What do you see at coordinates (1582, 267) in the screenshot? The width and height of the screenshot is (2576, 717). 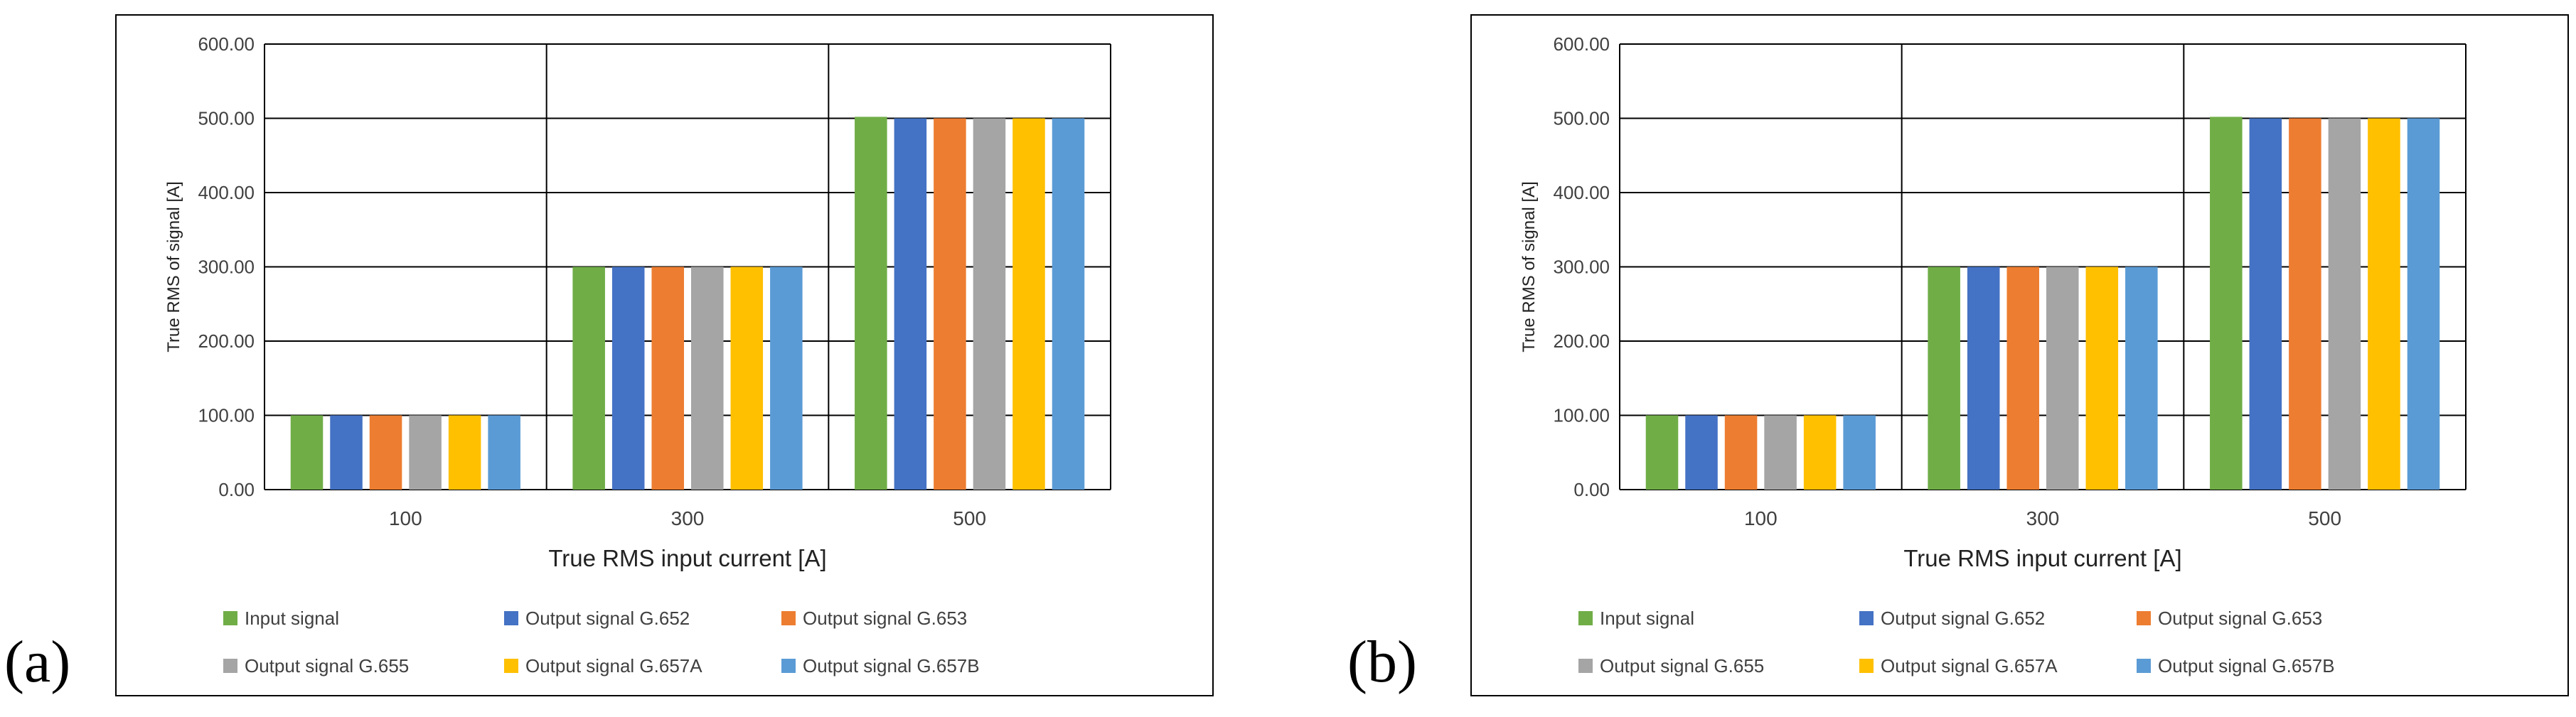 I see `y-tick-label: 300.00` at bounding box center [1582, 267].